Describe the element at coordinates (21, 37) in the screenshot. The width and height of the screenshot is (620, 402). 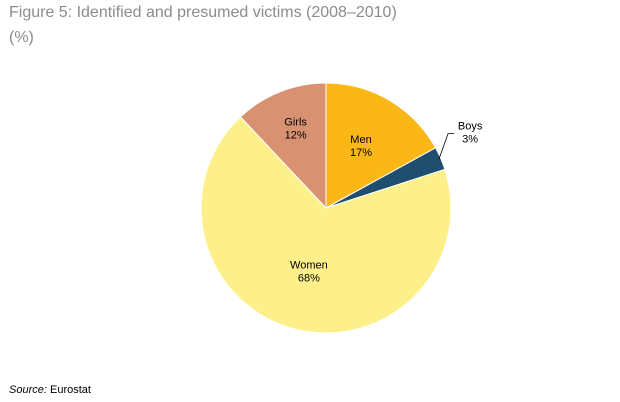
I see `figure-subtitle: (%)` at that location.